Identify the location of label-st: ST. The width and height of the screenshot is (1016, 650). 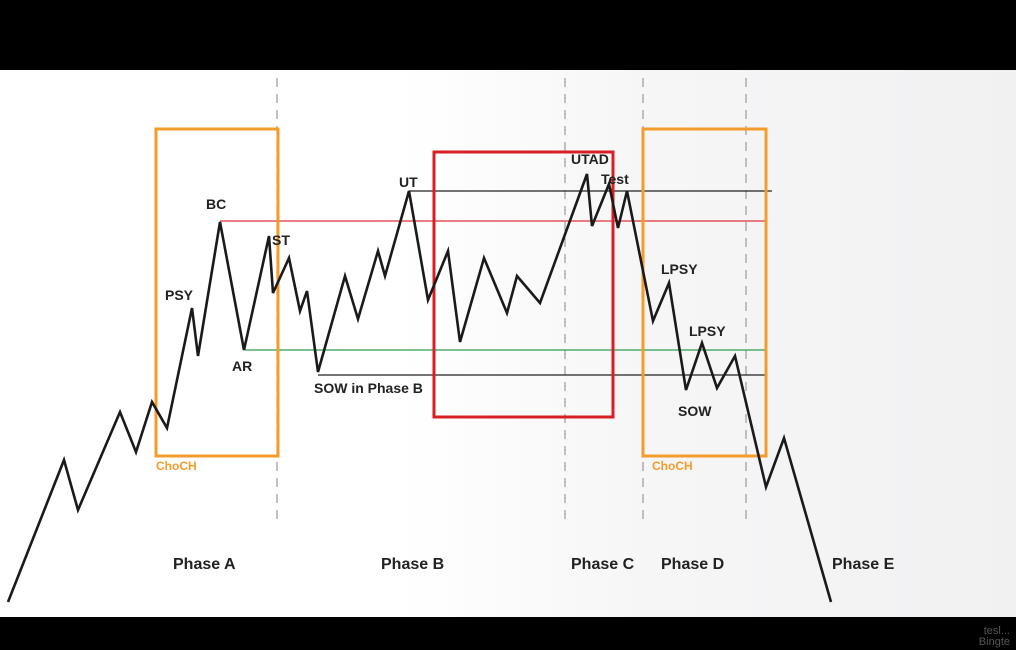
(281, 240).